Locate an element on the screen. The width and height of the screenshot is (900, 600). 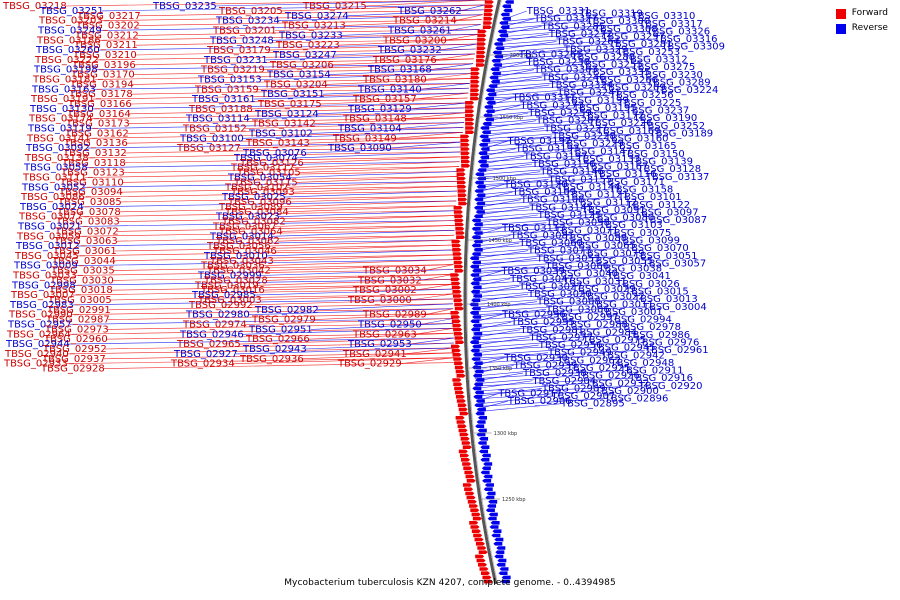
gene-label: TBSG_02925 is located at coordinates (598, 368).